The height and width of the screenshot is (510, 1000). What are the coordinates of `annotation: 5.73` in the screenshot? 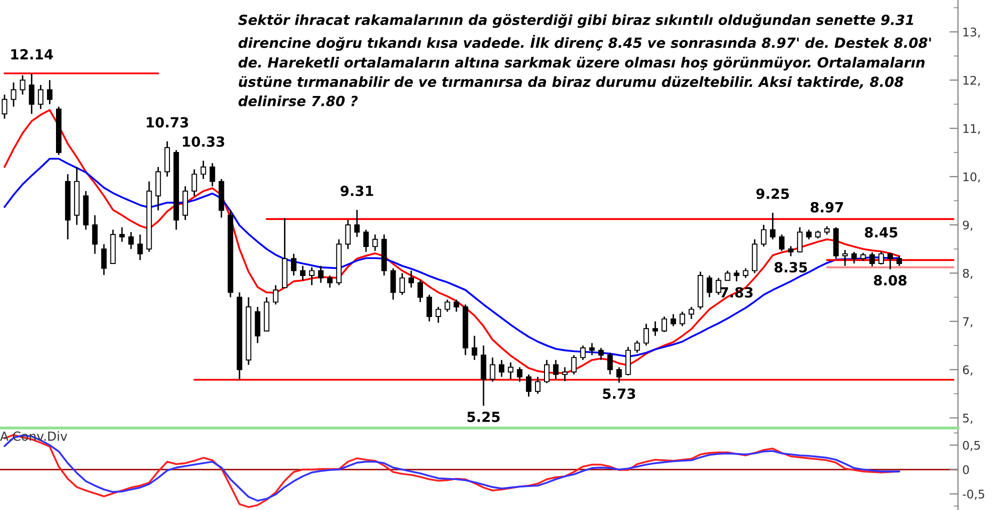 It's located at (619, 393).